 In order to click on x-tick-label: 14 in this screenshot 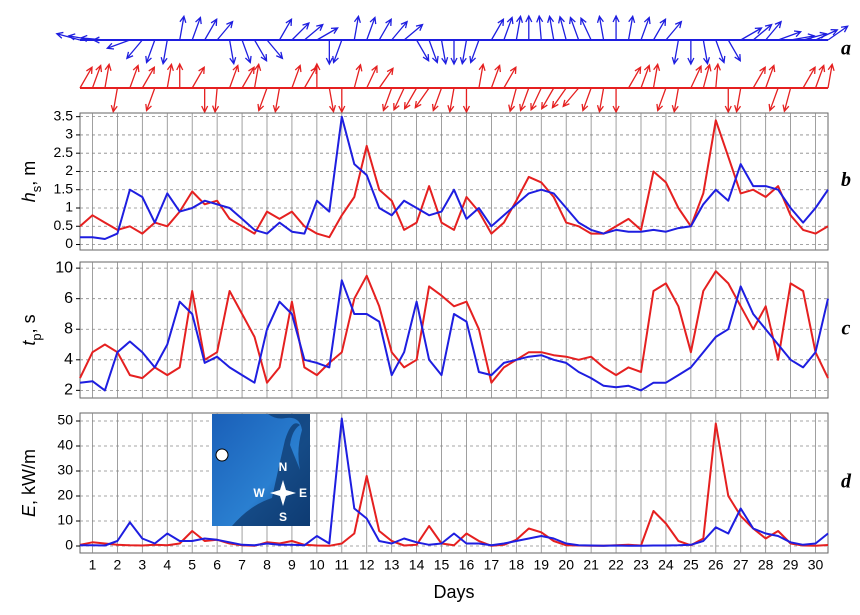, I will do `click(417, 565)`.